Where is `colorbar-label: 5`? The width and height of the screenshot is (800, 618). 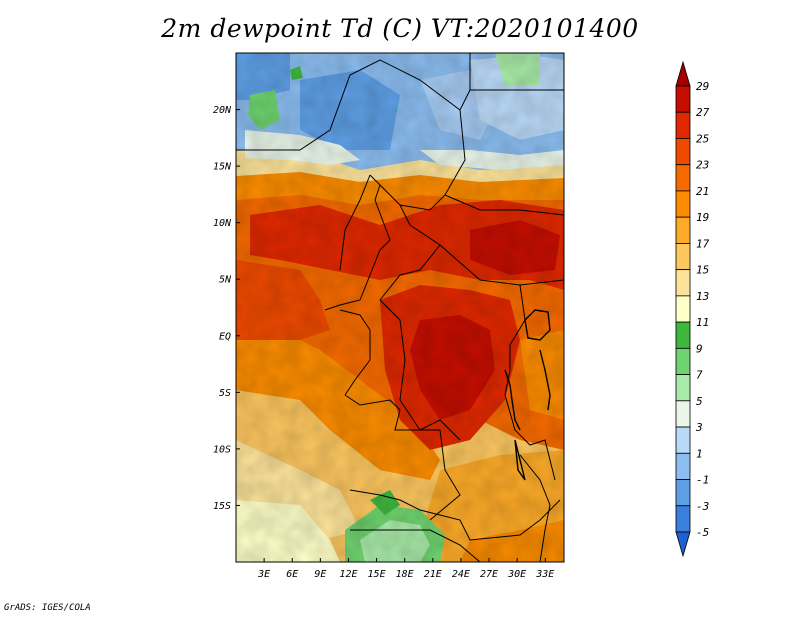
colorbar-label: 5 is located at coordinates (699, 401).